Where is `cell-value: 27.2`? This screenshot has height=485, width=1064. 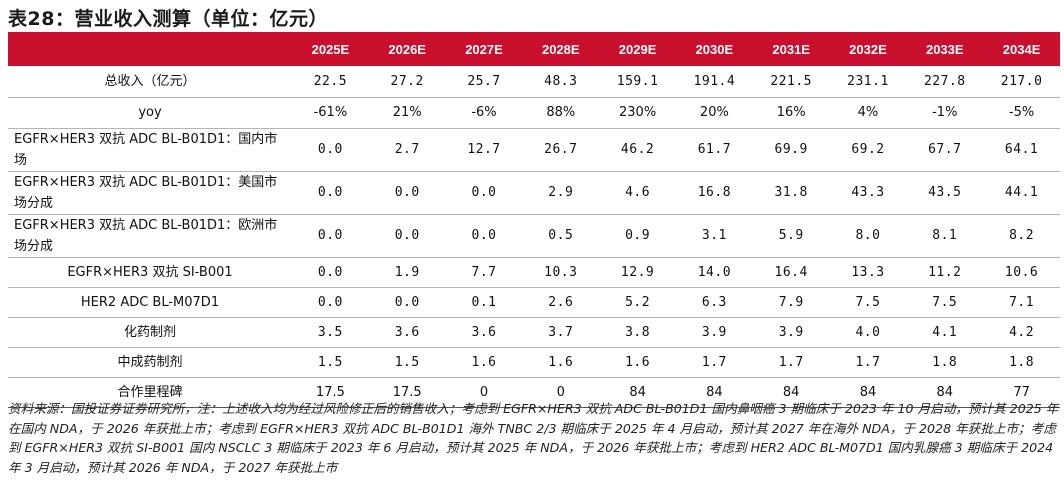 cell-value: 27.2 is located at coordinates (407, 82).